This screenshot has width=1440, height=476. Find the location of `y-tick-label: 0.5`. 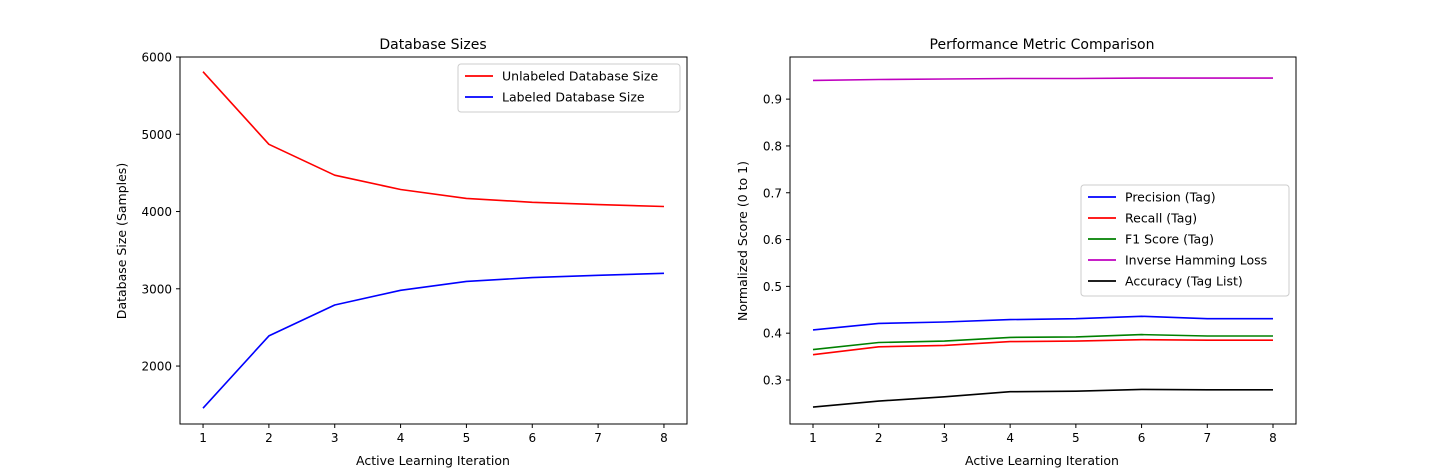

y-tick-label: 0.5 is located at coordinates (772, 287).